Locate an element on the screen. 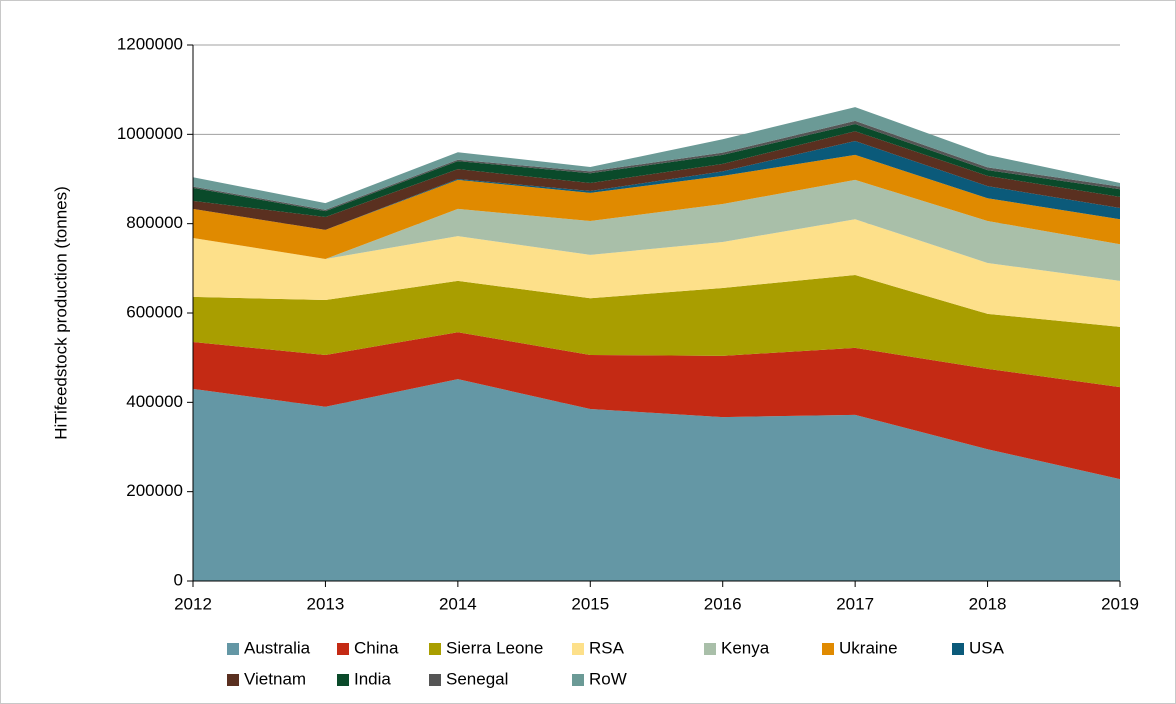  y-tick-label: 1000000 is located at coordinates (150, 133).